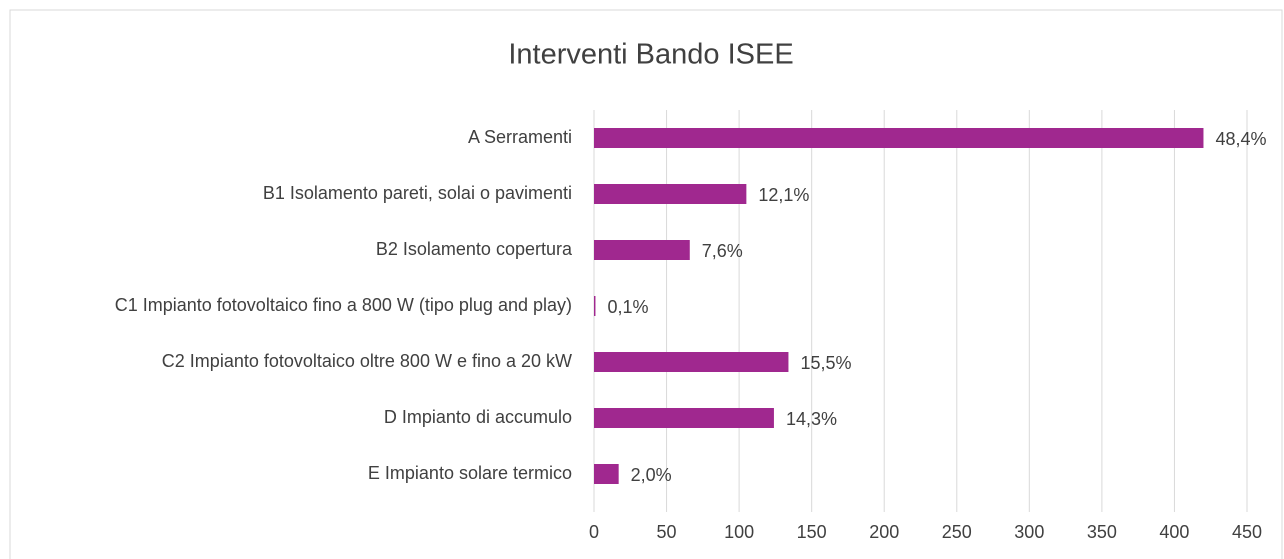 The image size is (1284, 559). Describe the element at coordinates (667, 532) in the screenshot. I see `x-tick-label: 50` at that location.